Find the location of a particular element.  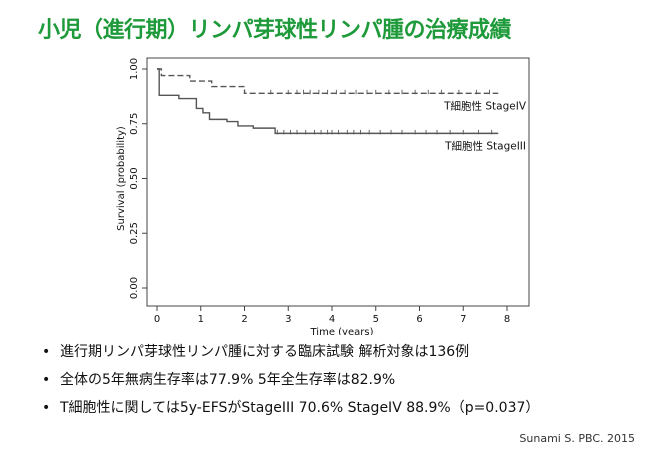

y-tick-label: 1.00 is located at coordinates (134, 69).